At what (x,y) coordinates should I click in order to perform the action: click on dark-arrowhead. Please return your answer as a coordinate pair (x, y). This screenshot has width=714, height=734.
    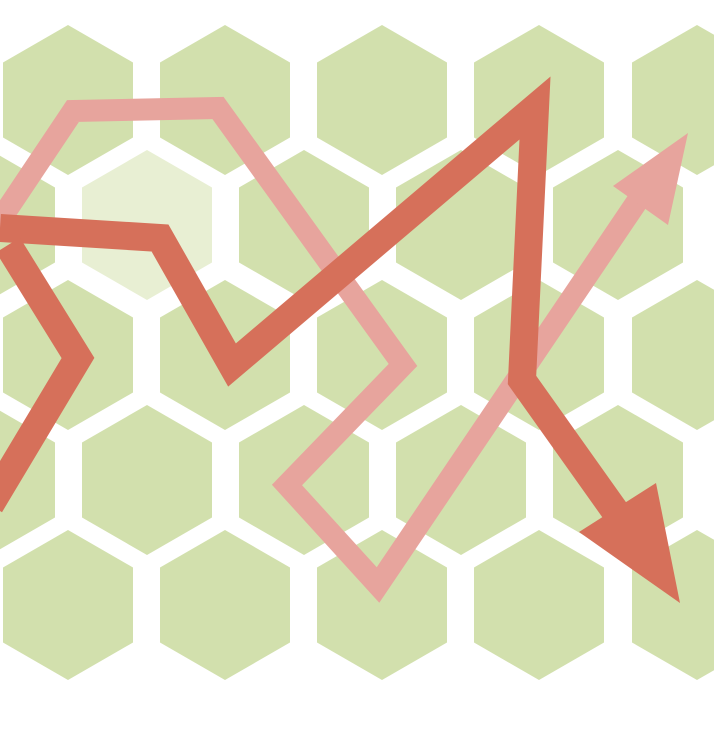
    Looking at the image, I should click on (629, 543).